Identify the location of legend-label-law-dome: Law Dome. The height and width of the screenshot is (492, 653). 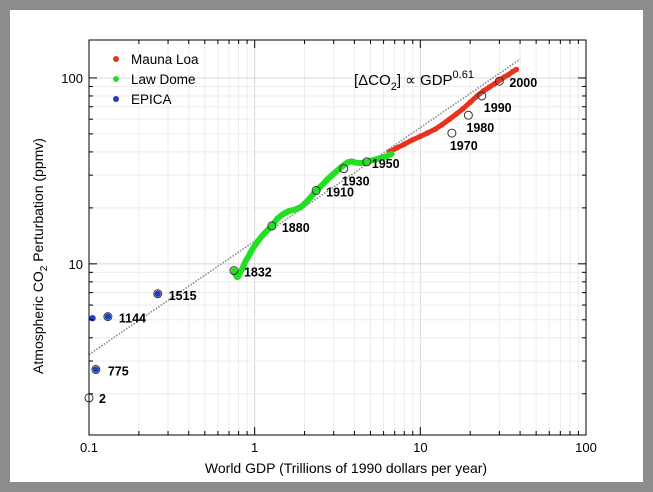
(163, 79).